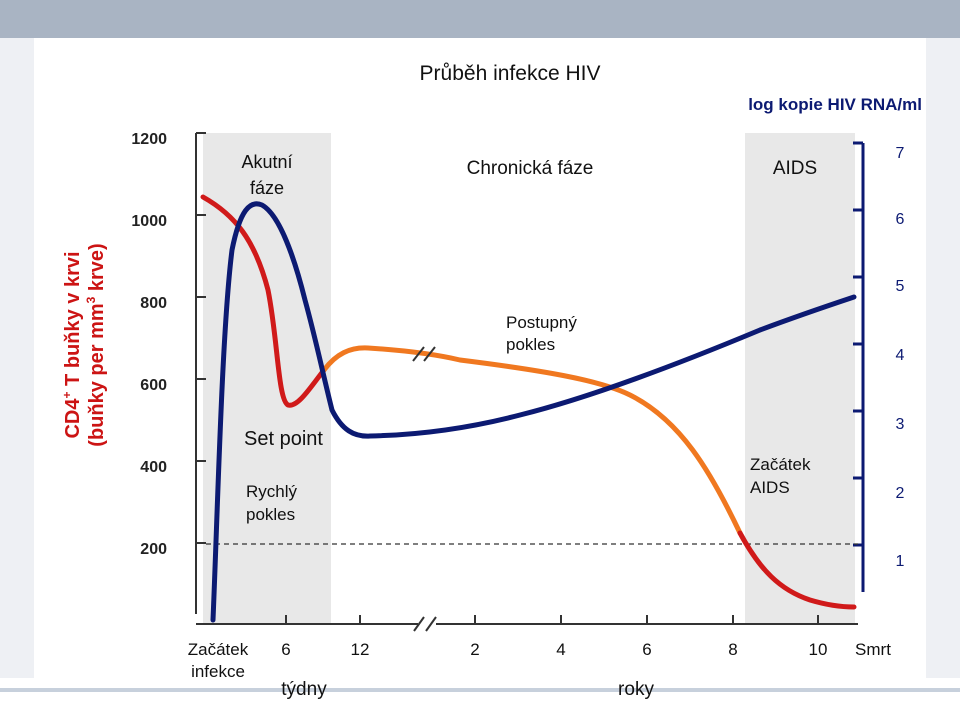 This screenshot has height=714, width=960. Describe the element at coordinates (97, 269) in the screenshot. I see `left-axis-title-part: krve)` at that location.